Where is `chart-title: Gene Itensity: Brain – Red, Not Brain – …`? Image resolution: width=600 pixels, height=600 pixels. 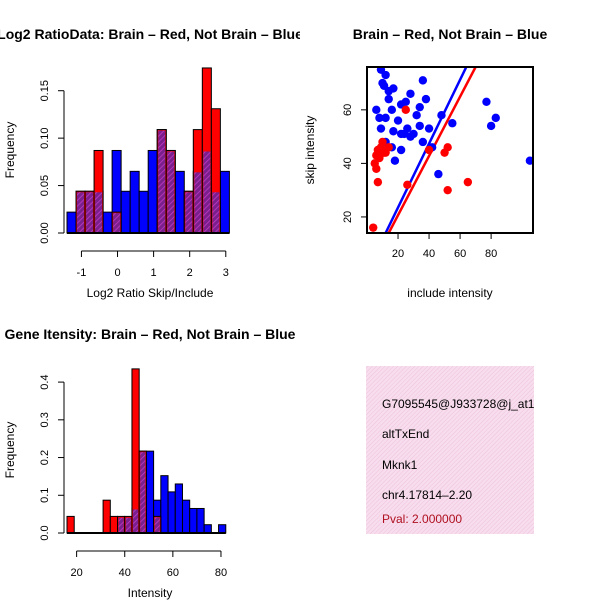
chart-title: Gene Itensity: Brain – Red, Not Brain – … is located at coordinates (150, 334).